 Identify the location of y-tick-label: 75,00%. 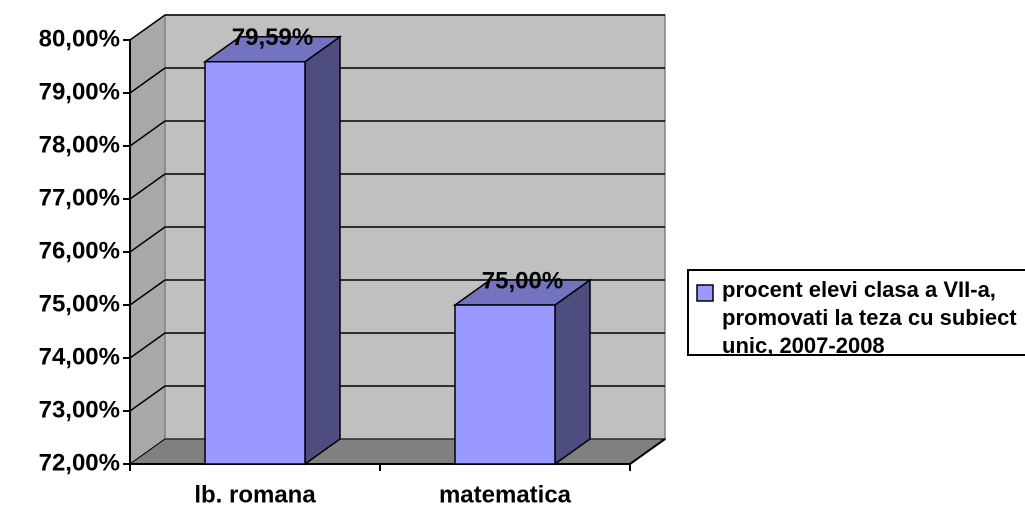
(79, 303).